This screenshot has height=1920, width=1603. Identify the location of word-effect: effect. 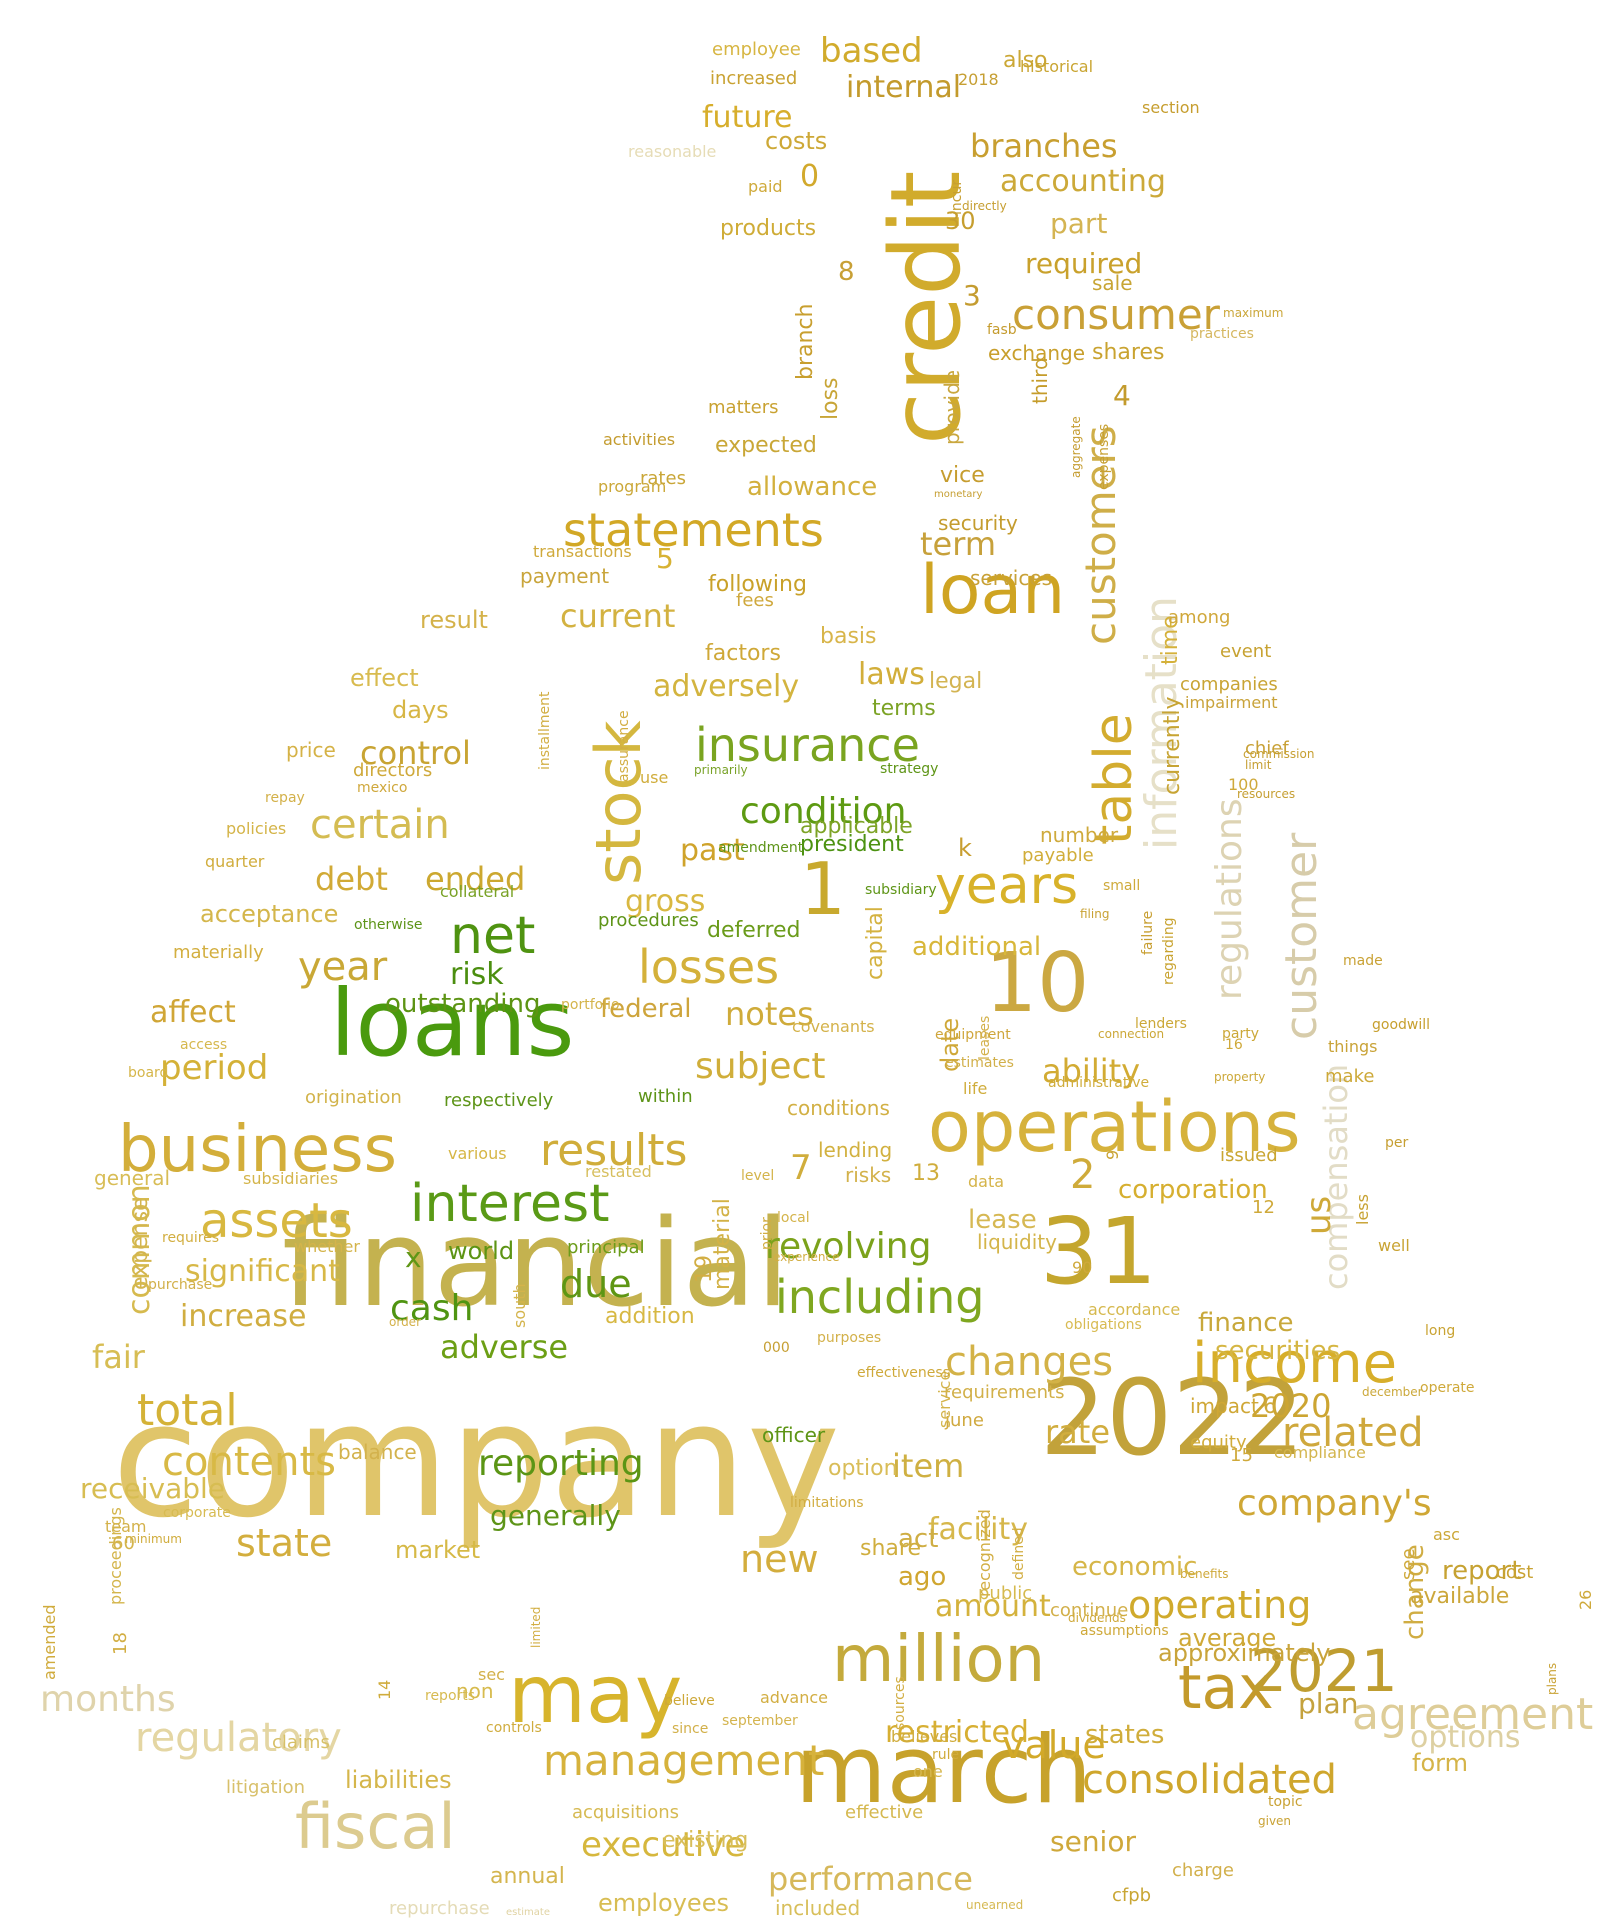
(384, 678).